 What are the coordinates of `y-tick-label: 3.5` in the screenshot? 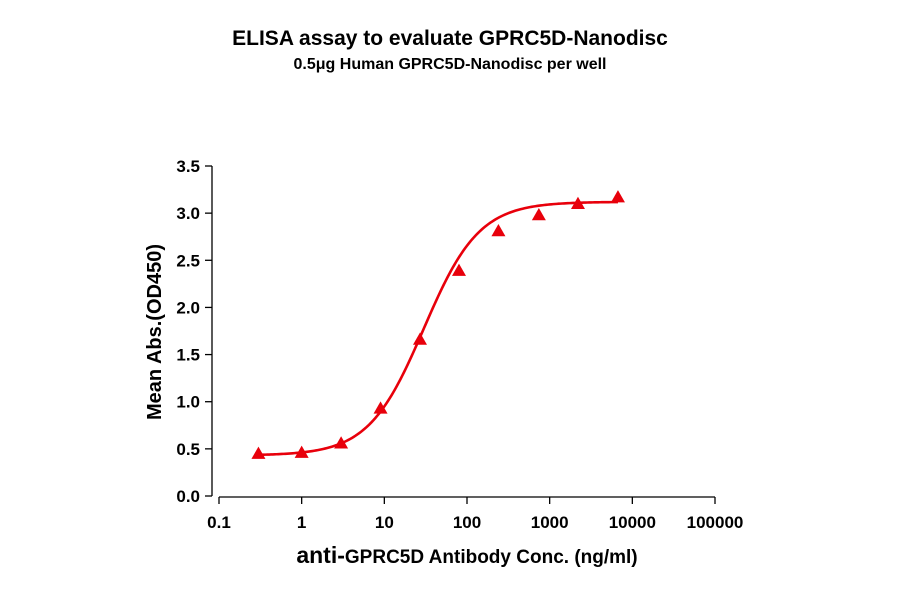 It's located at (188, 166).